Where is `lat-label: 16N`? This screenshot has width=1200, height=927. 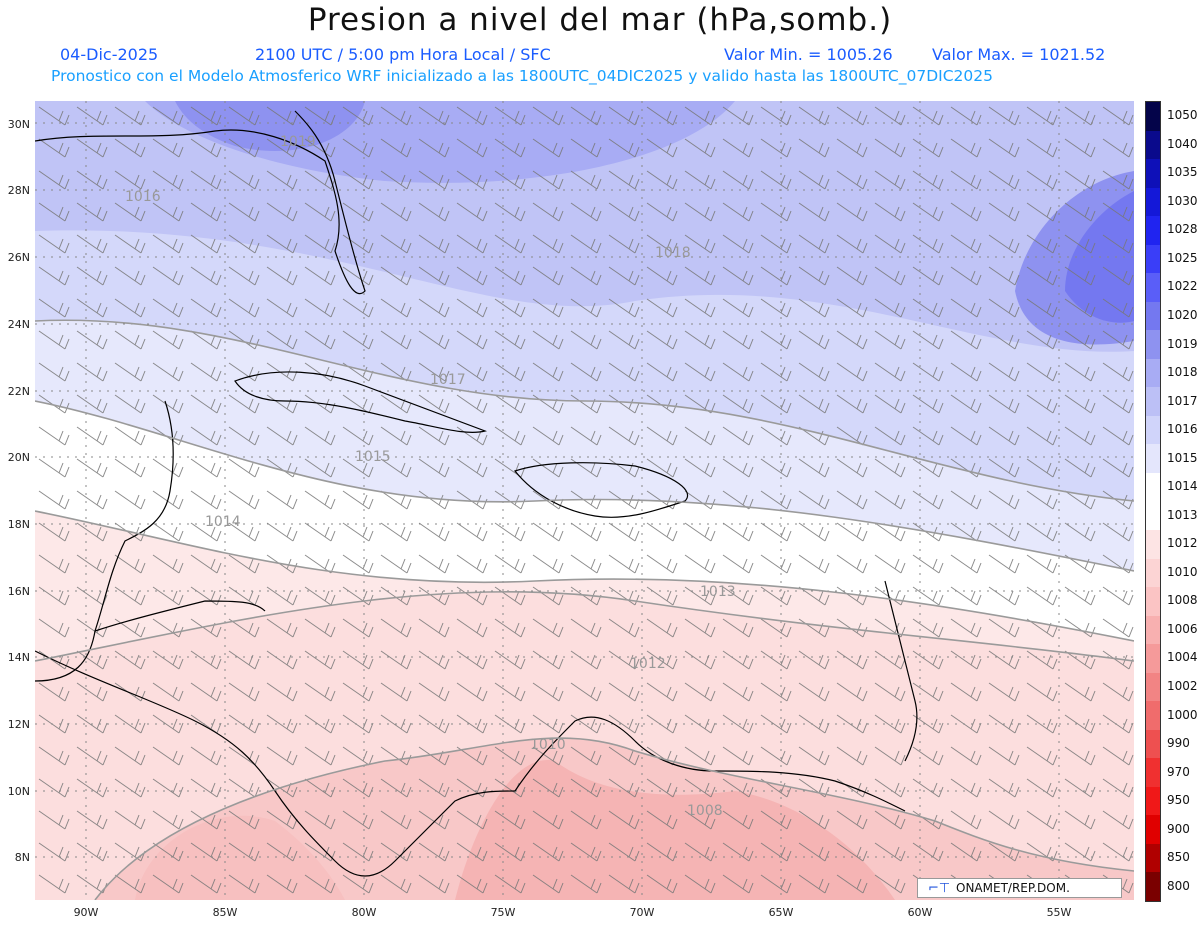 lat-label: 16N is located at coordinates (18, 591).